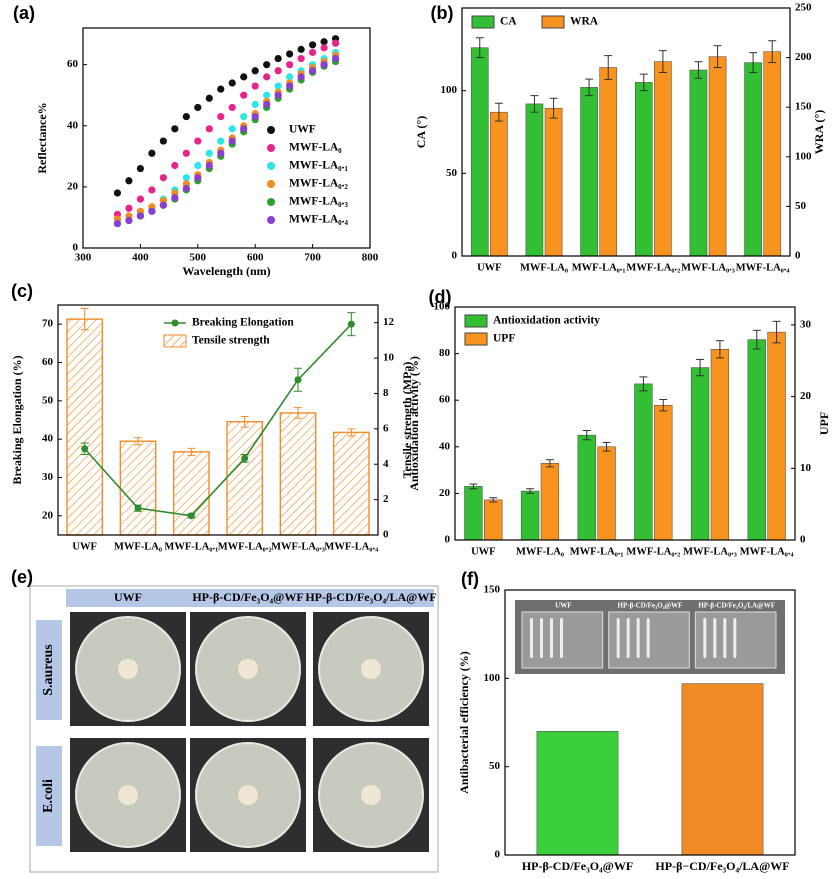 This screenshot has width=835, height=879. Describe the element at coordinates (73, 186) in the screenshot. I see `y-tick-label: 20` at that location.